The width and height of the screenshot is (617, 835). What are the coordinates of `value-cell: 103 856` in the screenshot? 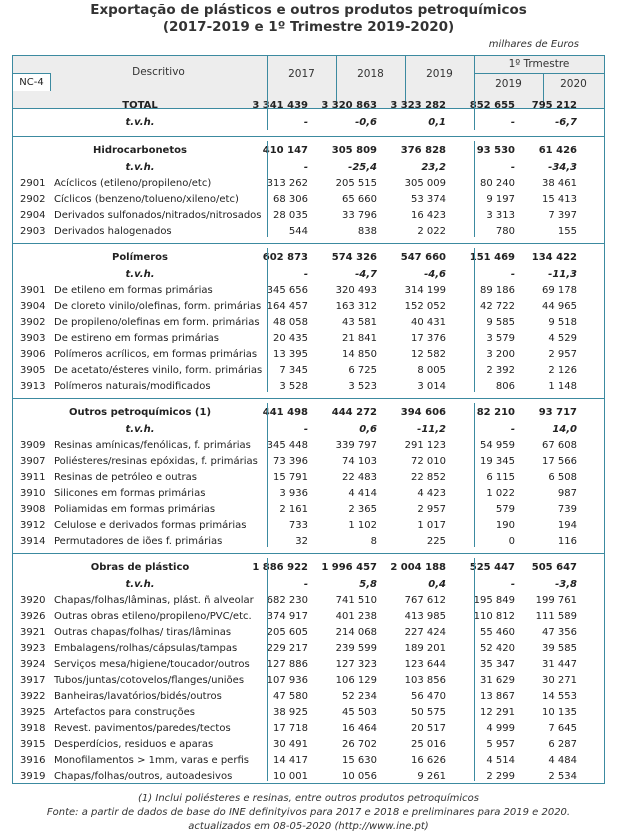 It's located at (425, 680).